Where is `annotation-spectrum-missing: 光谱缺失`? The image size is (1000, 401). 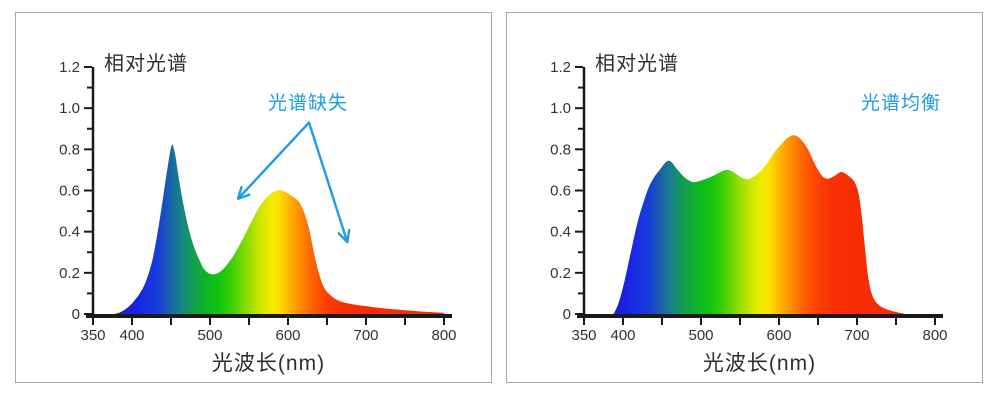 annotation-spectrum-missing: 光谱缺失 is located at coordinates (308, 103).